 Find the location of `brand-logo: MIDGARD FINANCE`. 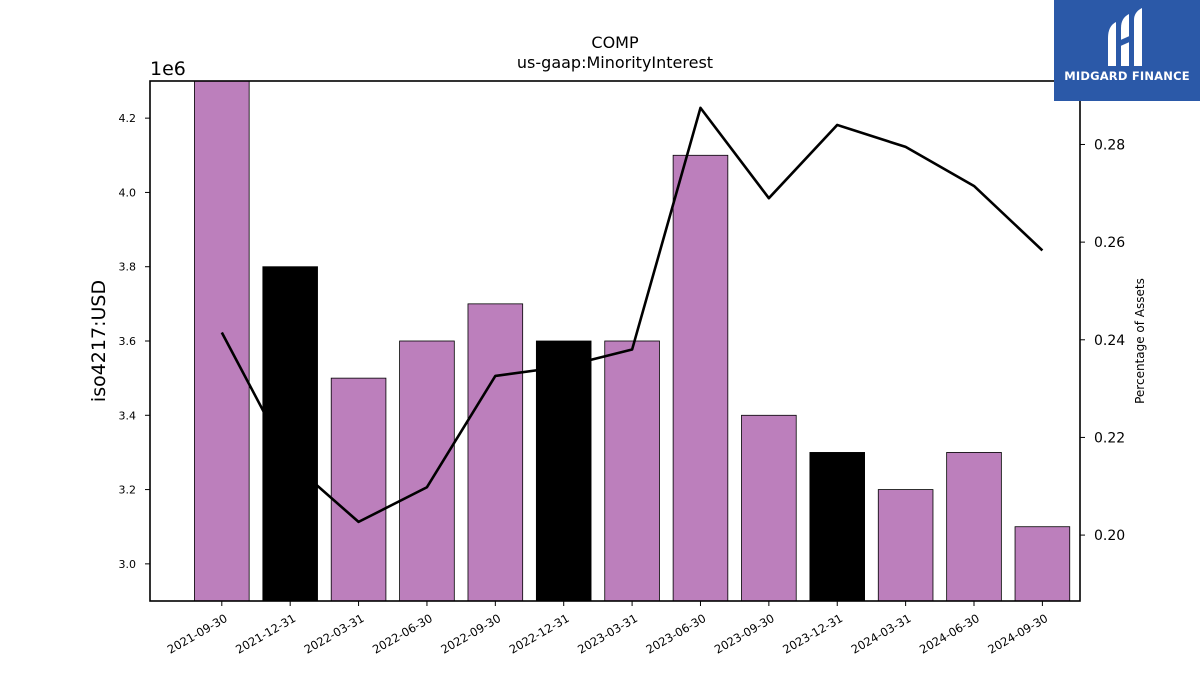

brand-logo: MIDGARD FINANCE is located at coordinates (1127, 50).